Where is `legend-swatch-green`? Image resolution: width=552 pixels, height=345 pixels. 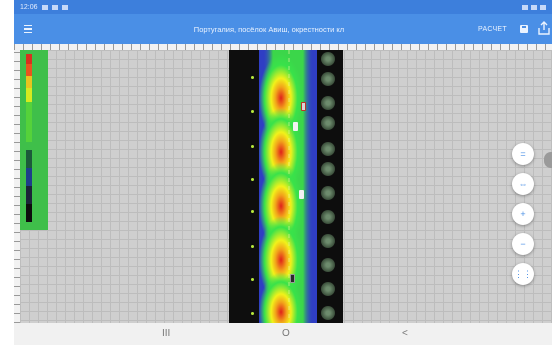 legend-swatch-green is located at coordinates (29, 122).